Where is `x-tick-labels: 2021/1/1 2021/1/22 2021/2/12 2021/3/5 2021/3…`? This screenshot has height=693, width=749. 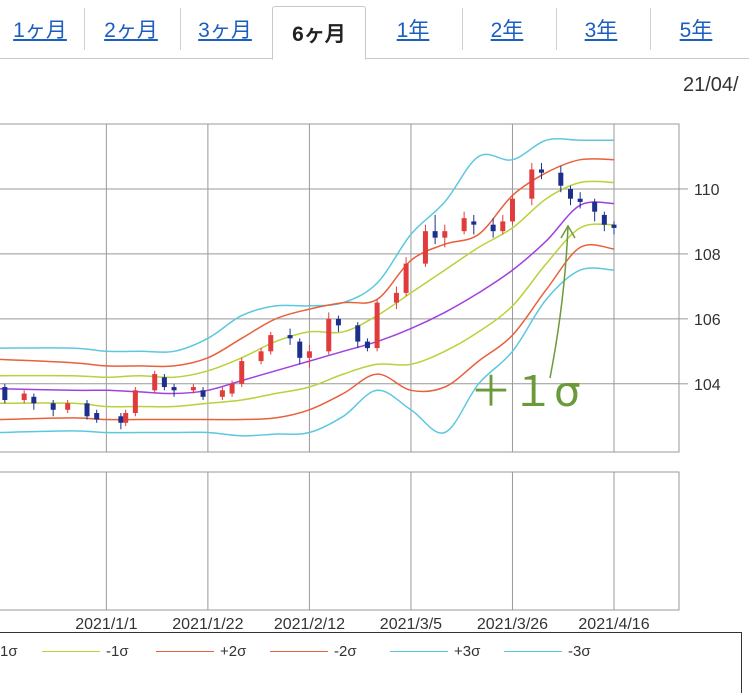
x-tick-labels: 2021/1/1 2021/1/22 2021/2/12 2021/3/5 2021/3… is located at coordinates (362, 624).